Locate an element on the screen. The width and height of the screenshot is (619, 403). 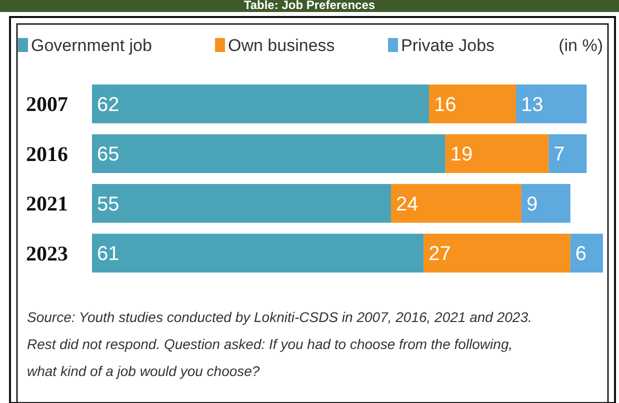
legend-label: Own business is located at coordinates (281, 45).